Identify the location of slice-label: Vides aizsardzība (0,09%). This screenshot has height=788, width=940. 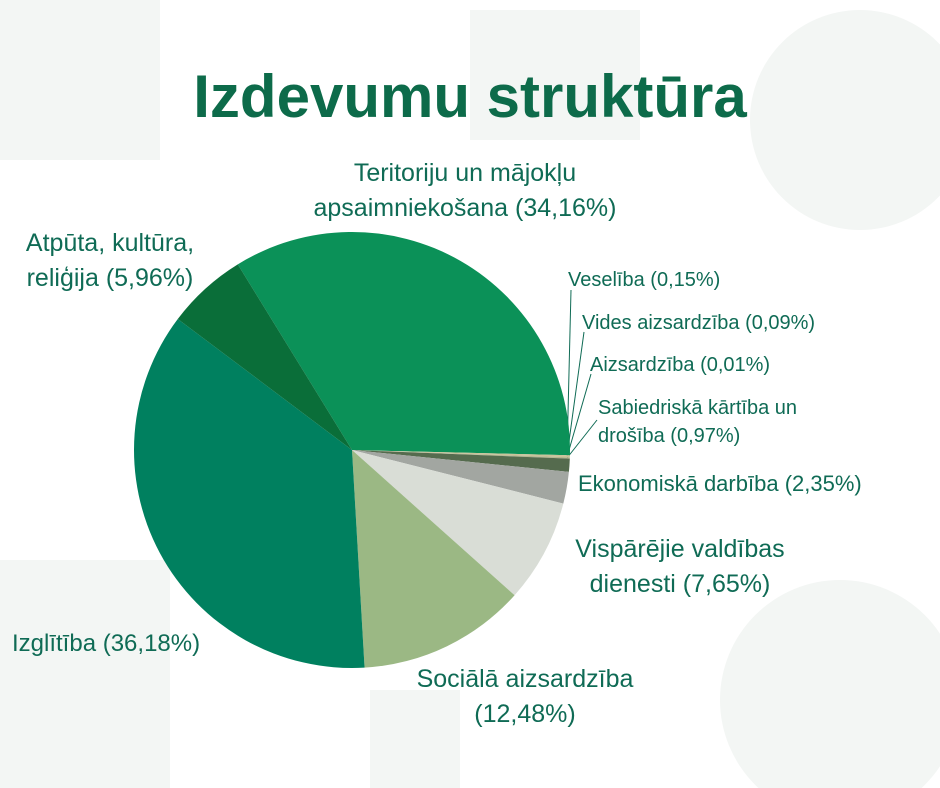
(698, 323).